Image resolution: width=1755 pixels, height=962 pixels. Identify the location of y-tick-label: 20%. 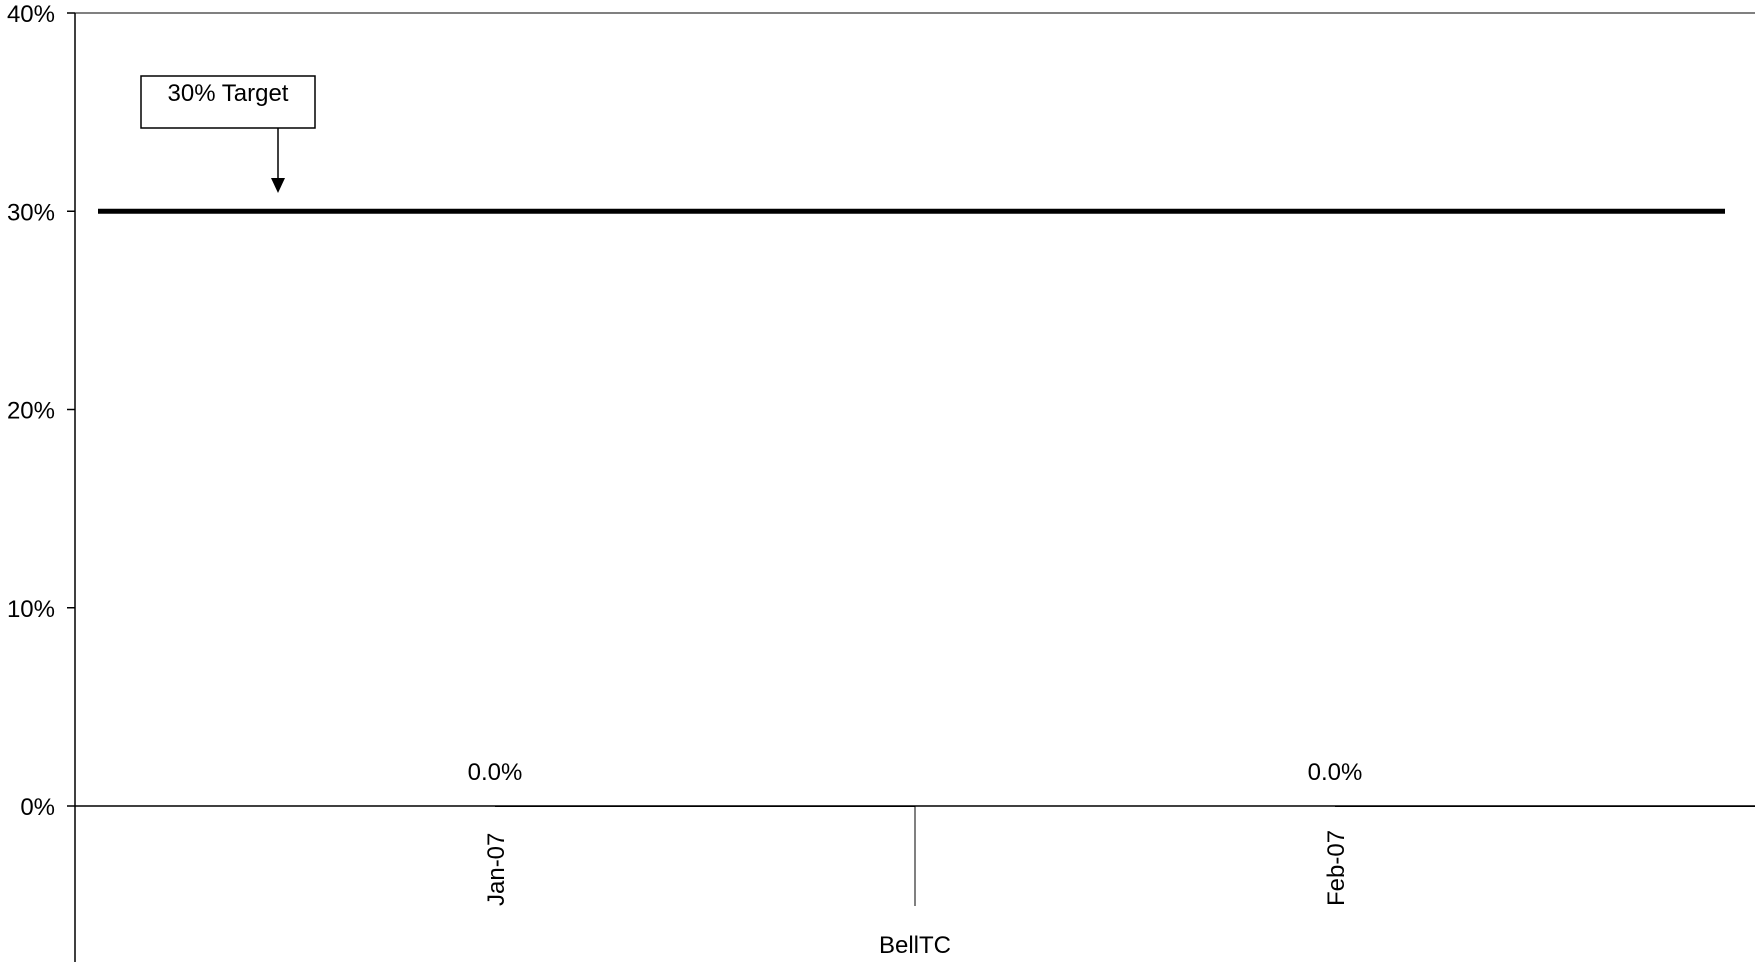
(31, 411).